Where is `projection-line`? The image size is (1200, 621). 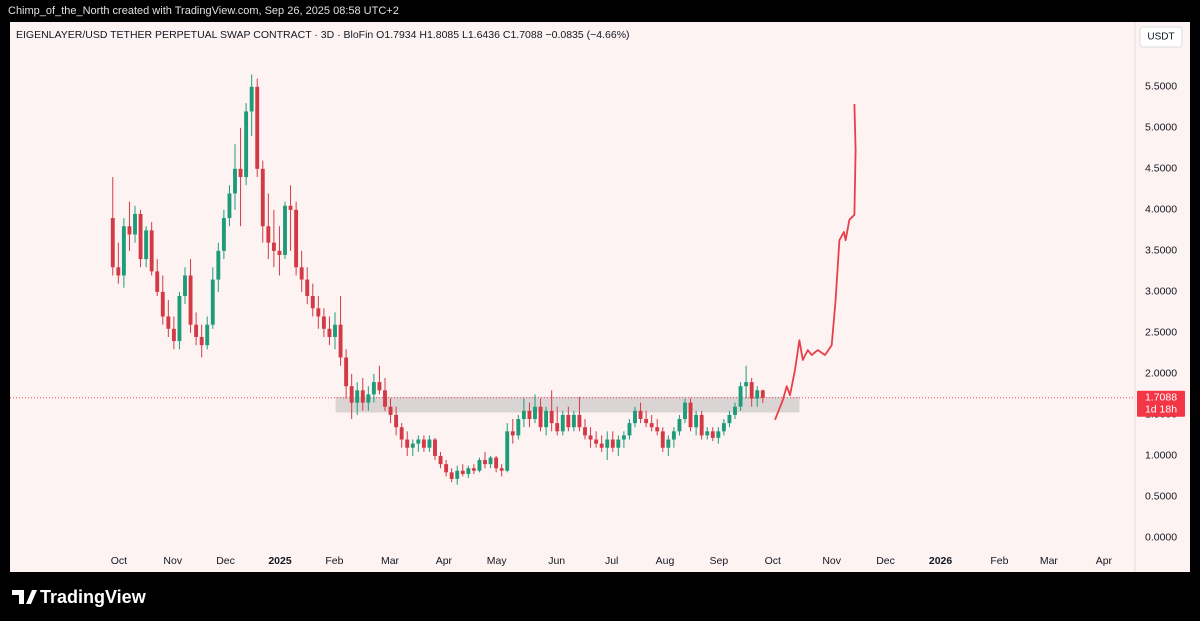
projection-line is located at coordinates (815, 262).